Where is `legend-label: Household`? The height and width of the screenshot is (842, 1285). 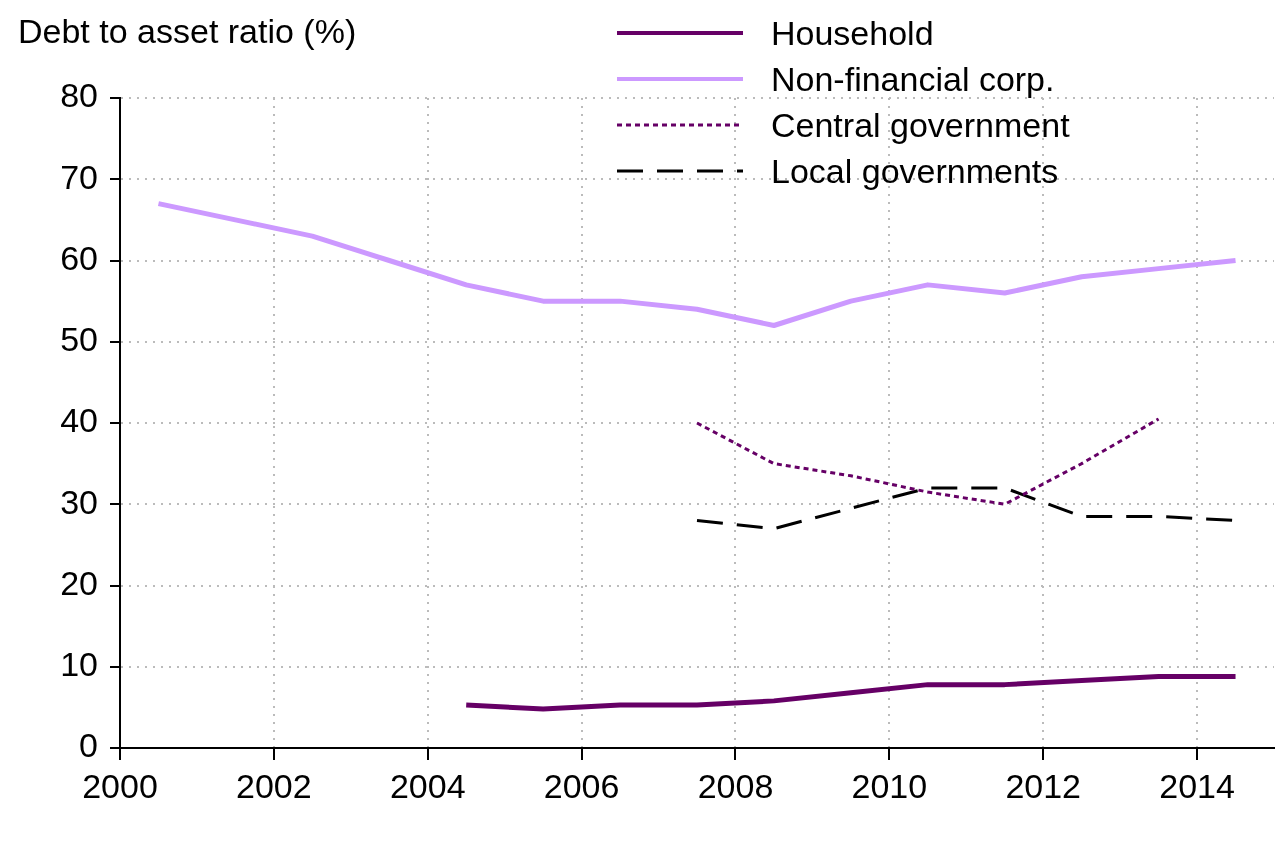 legend-label: Household is located at coordinates (852, 33).